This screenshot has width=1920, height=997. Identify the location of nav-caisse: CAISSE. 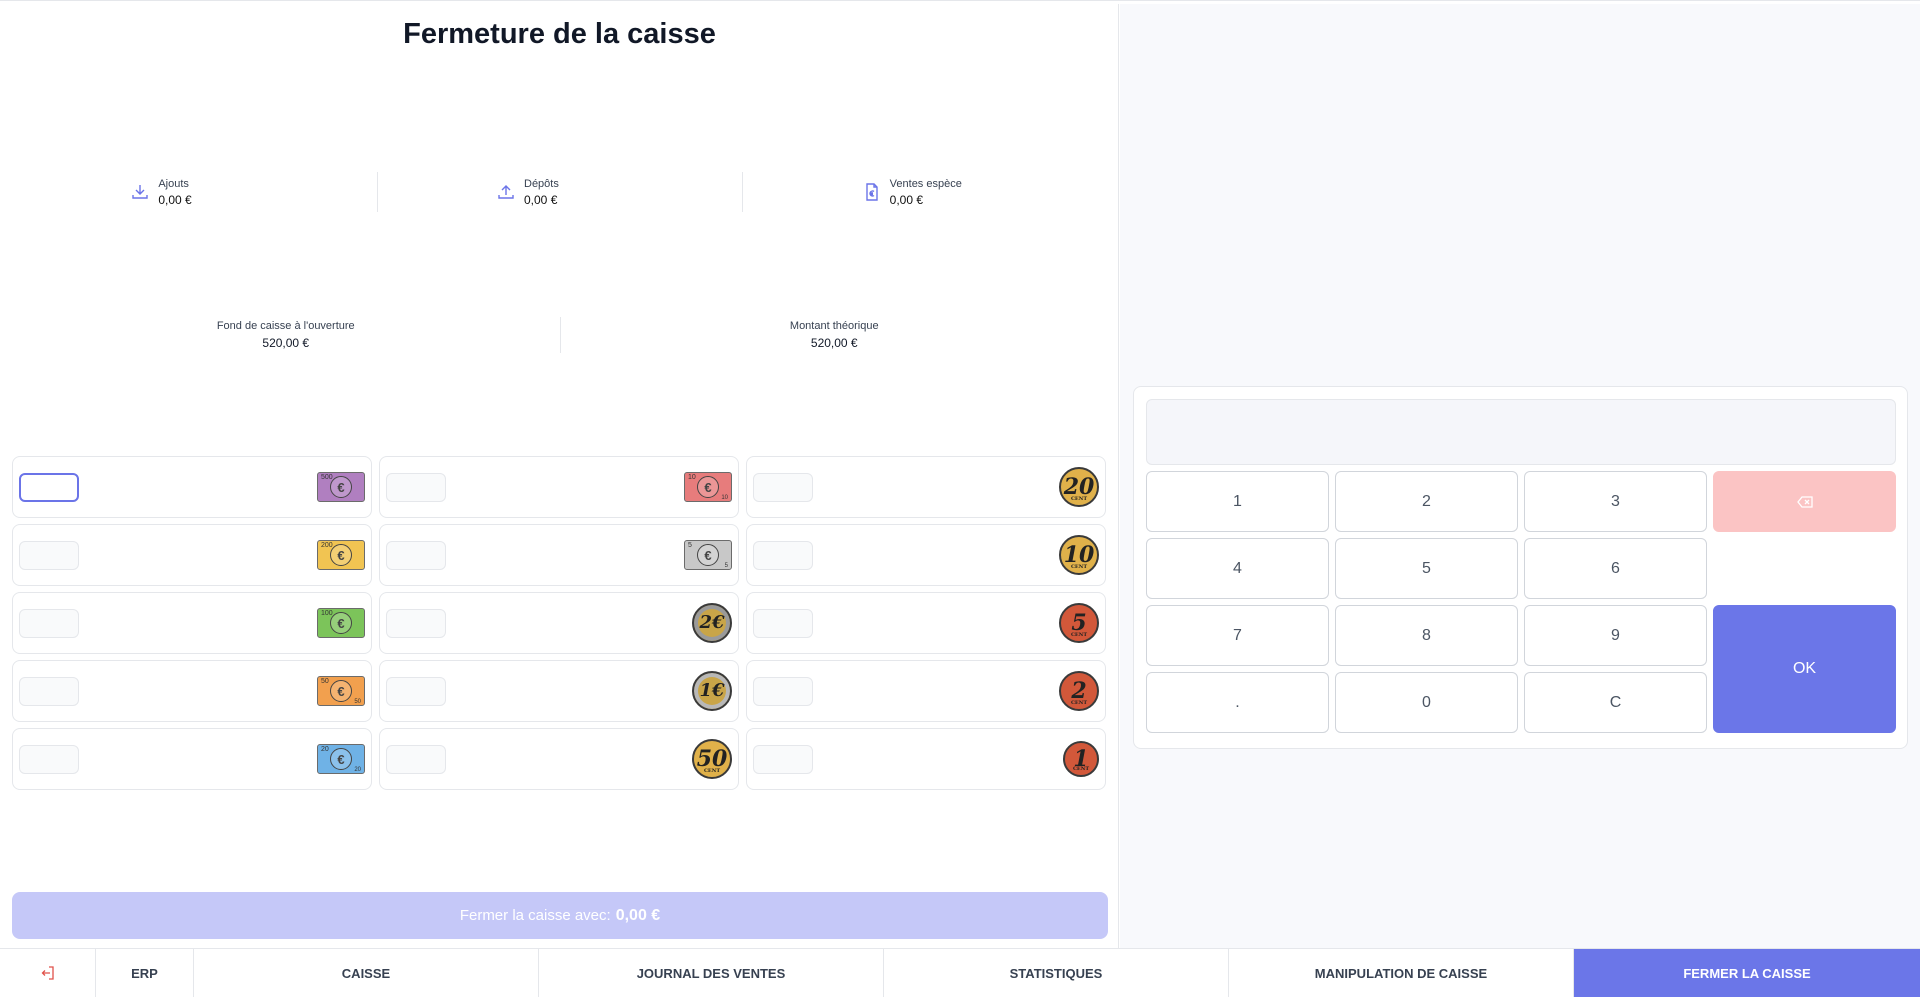
(366, 973).